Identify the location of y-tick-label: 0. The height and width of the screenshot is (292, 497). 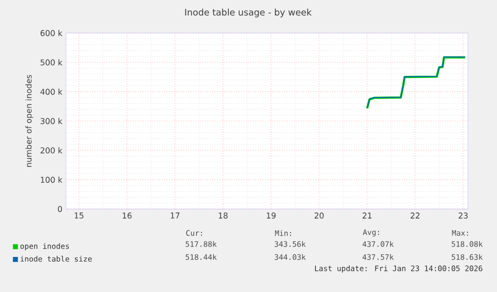
(60, 209).